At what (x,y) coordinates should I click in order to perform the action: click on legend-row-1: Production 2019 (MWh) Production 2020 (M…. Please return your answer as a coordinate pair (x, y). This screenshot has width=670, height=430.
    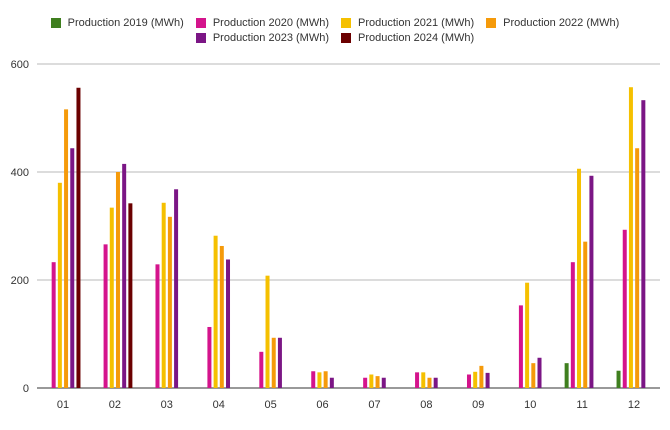
    Looking at the image, I should click on (335, 23).